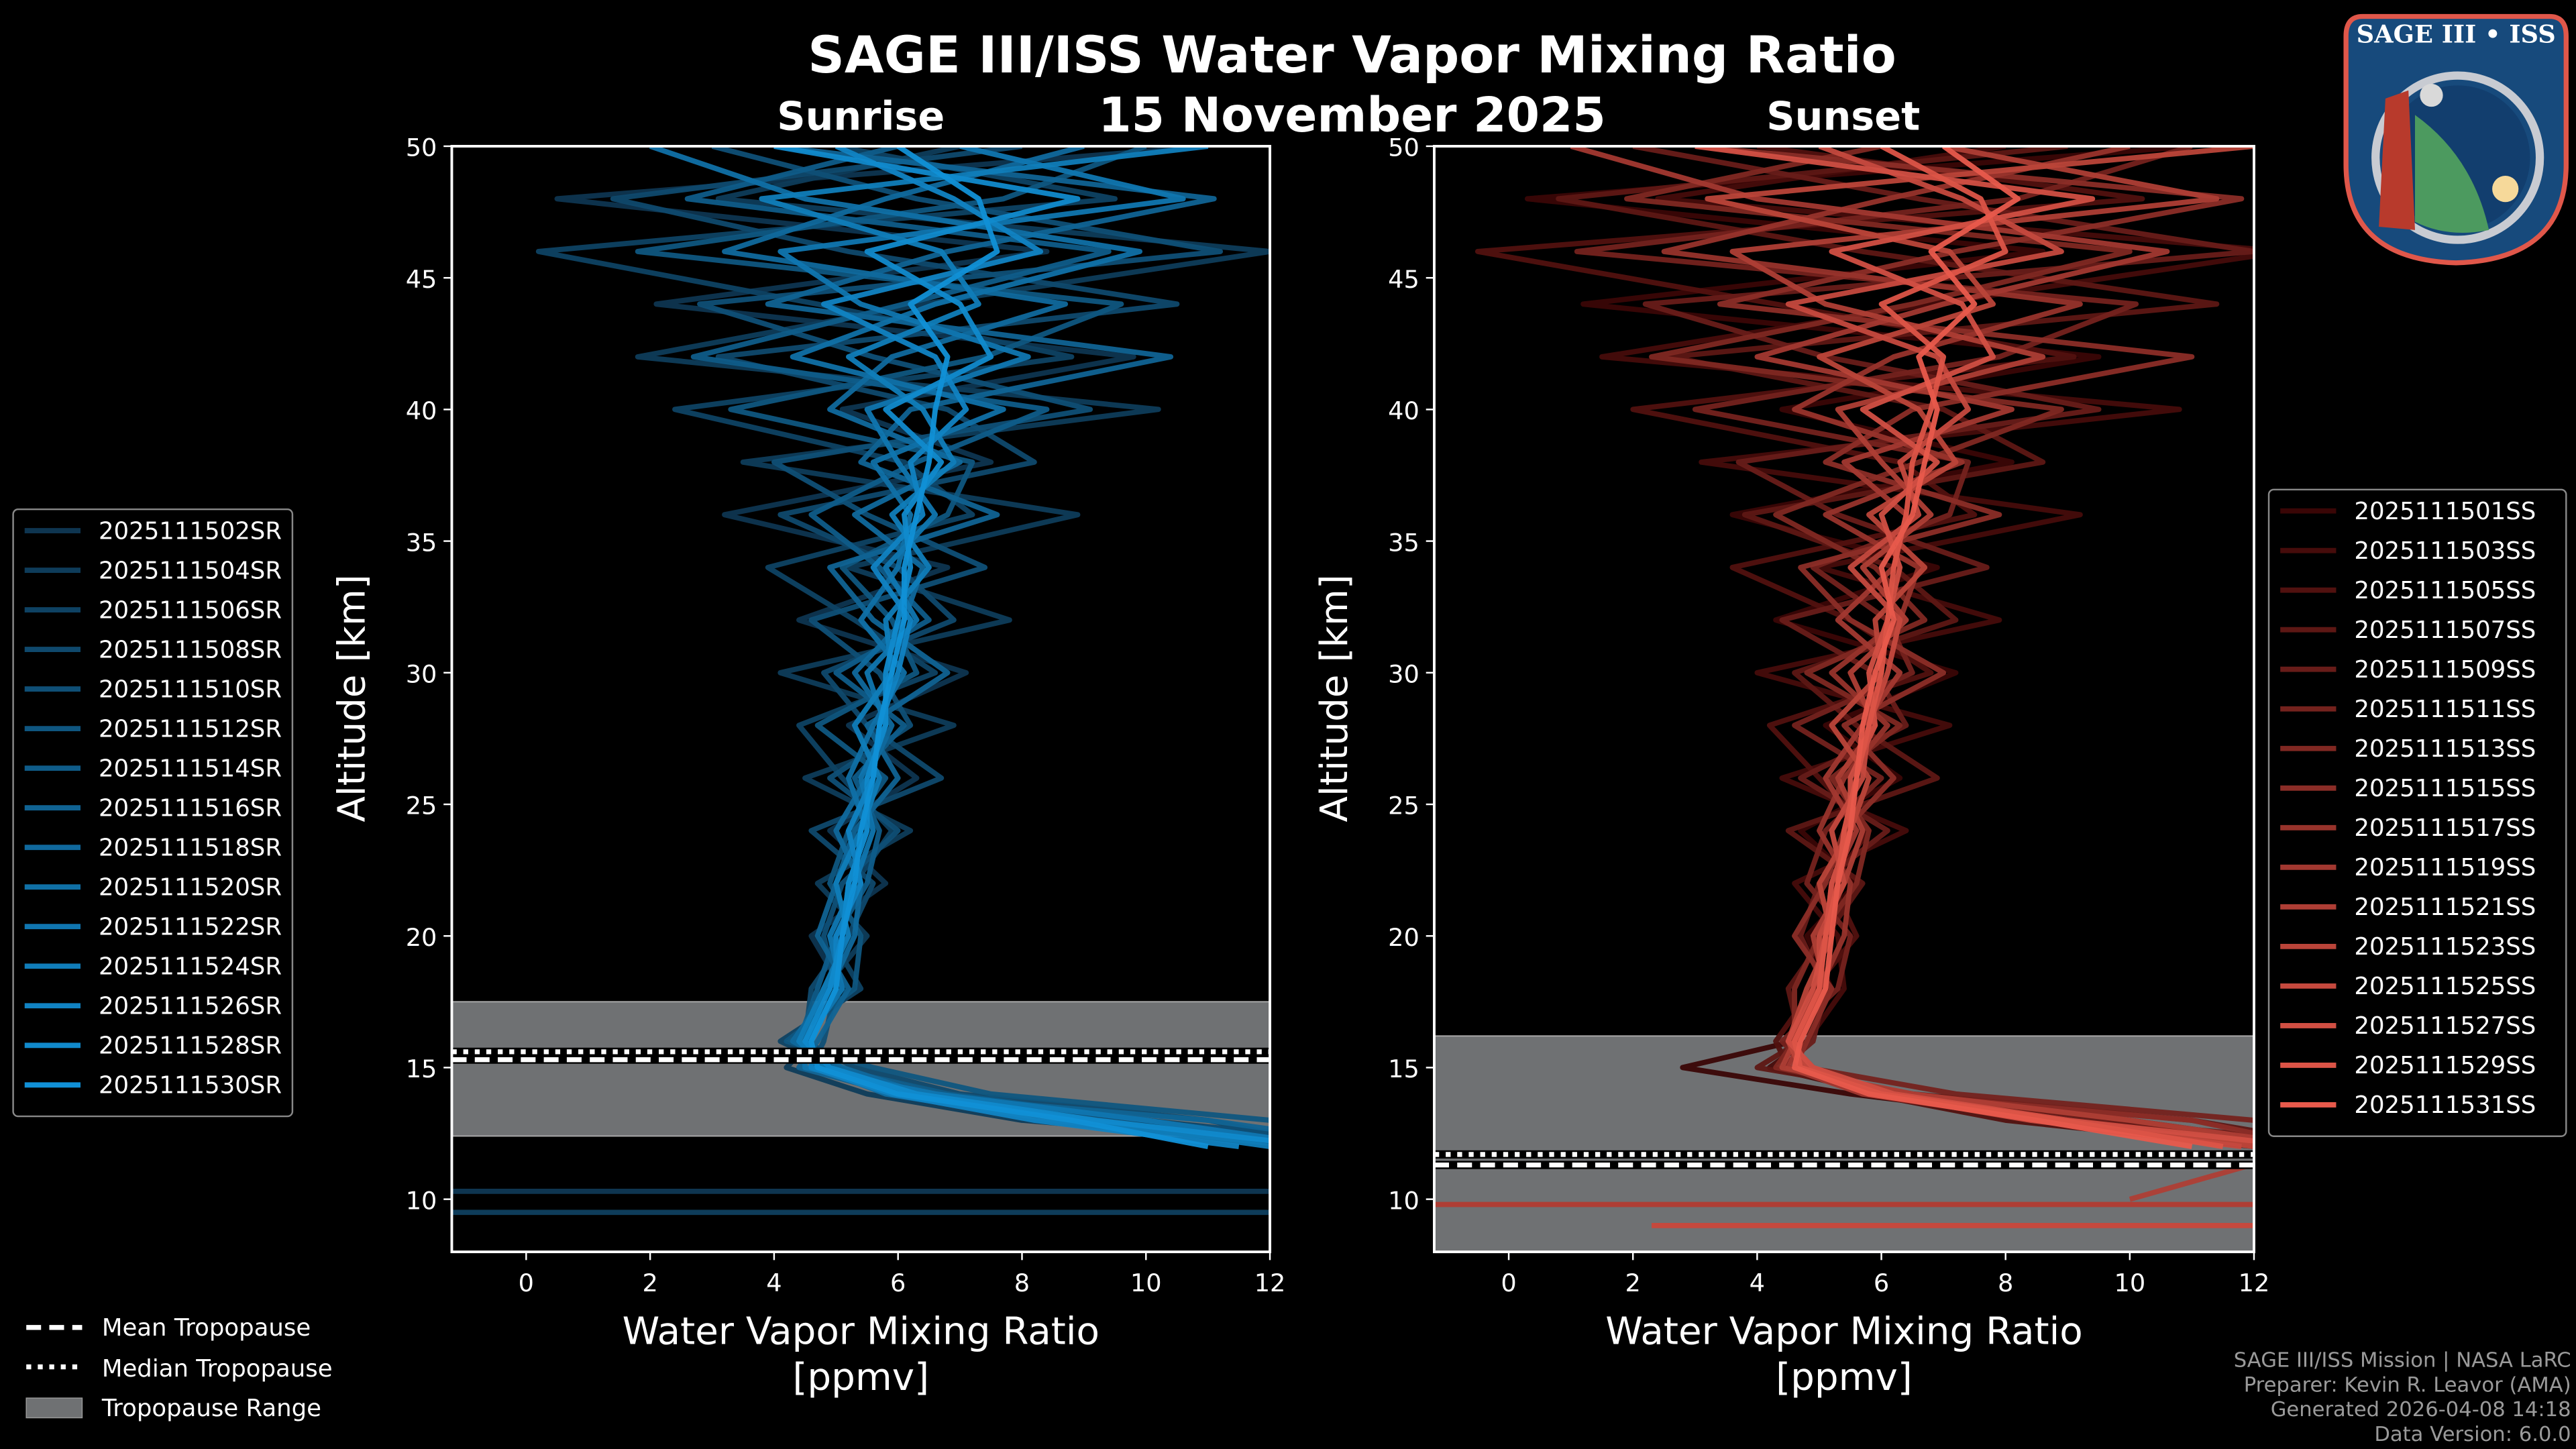 Image resolution: width=2576 pixels, height=1449 pixels. I want to click on footer-mission: SAGE III/ISS Mission | NASA LaRC, so click(2402, 1361).